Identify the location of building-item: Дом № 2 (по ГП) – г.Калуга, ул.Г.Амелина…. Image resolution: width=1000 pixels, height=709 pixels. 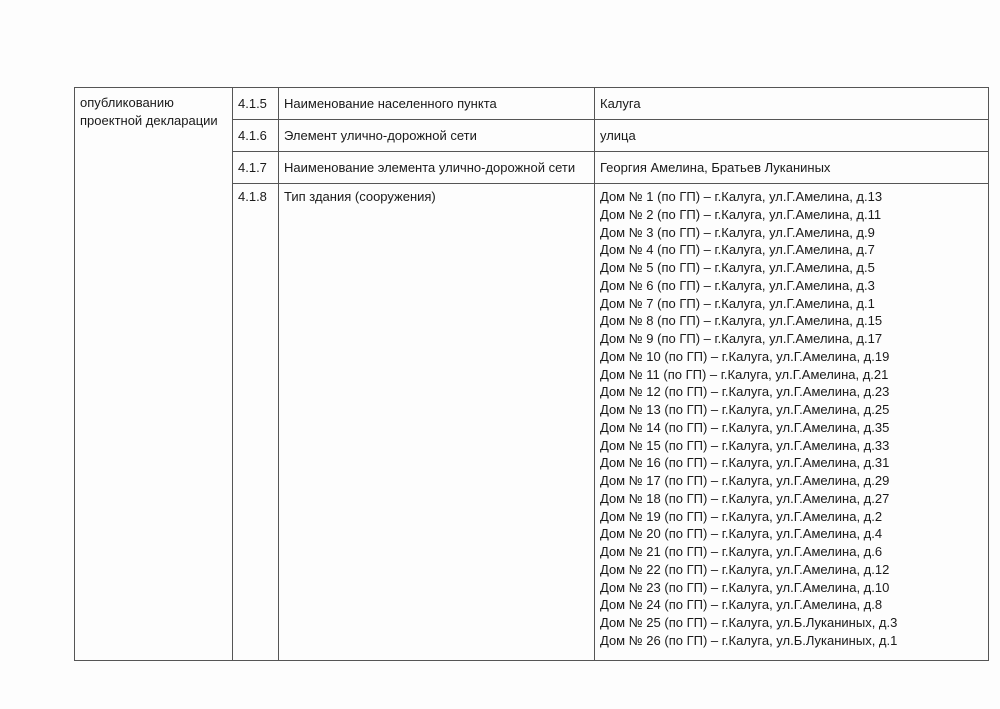
(791, 215).